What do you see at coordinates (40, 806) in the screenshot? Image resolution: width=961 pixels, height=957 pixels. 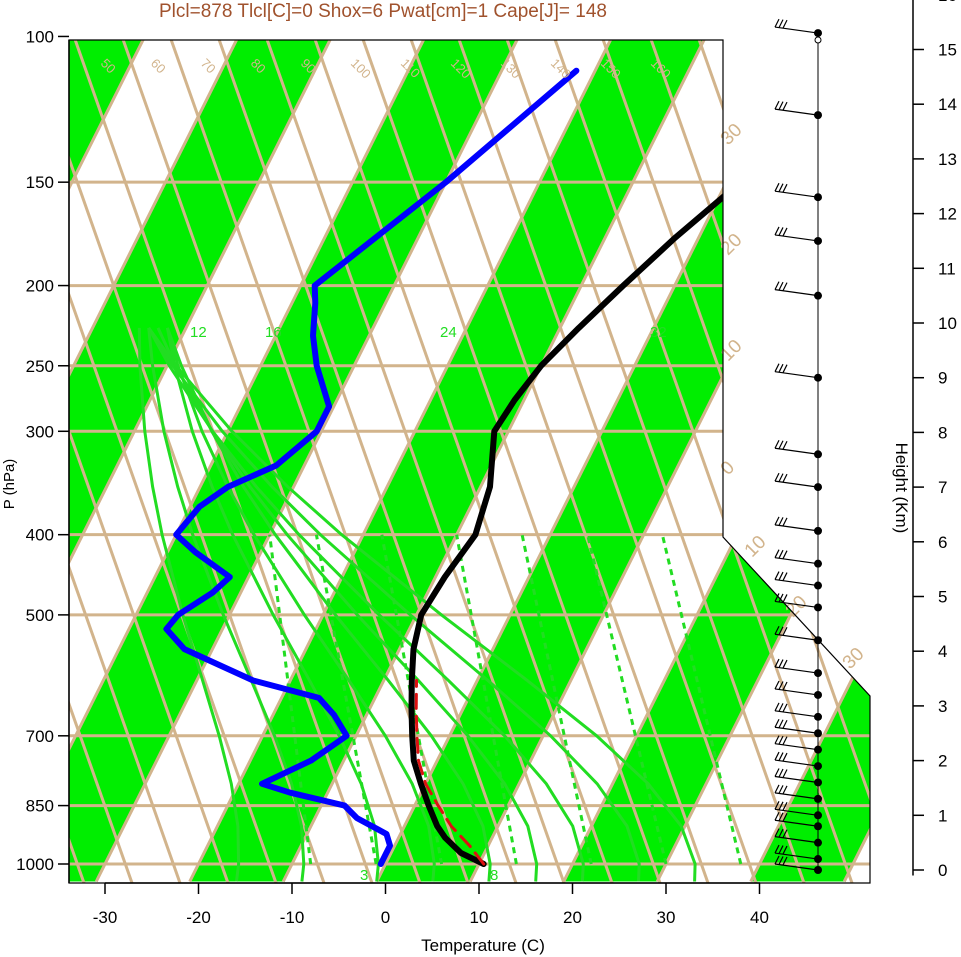 I see `y-tick-label: 850` at bounding box center [40, 806].